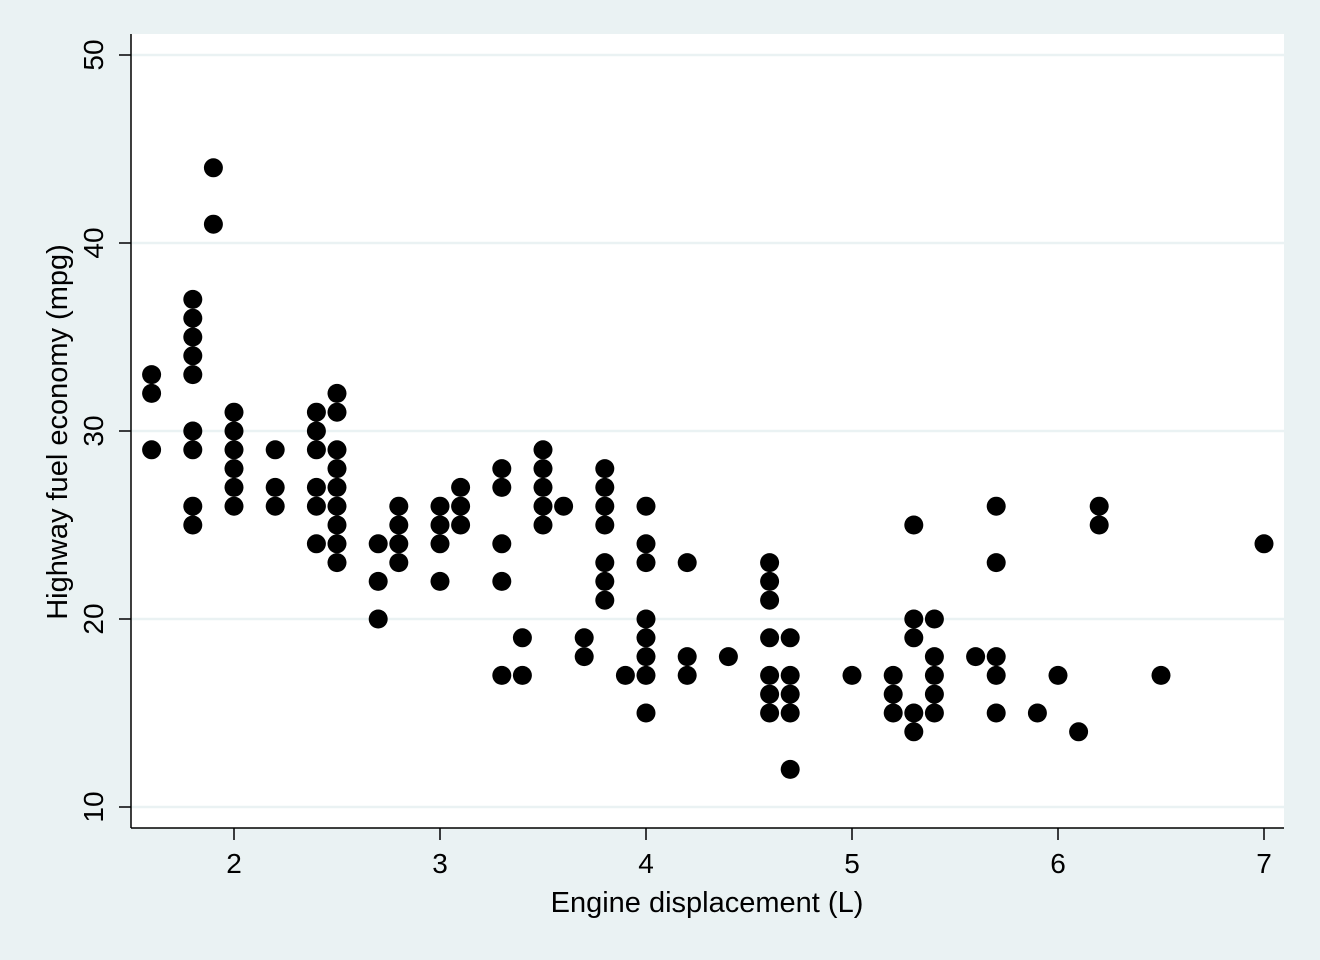 Image resolution: width=1320 pixels, height=960 pixels. Describe the element at coordinates (93, 54) in the screenshot. I see `y-tick-label: 50` at that location.